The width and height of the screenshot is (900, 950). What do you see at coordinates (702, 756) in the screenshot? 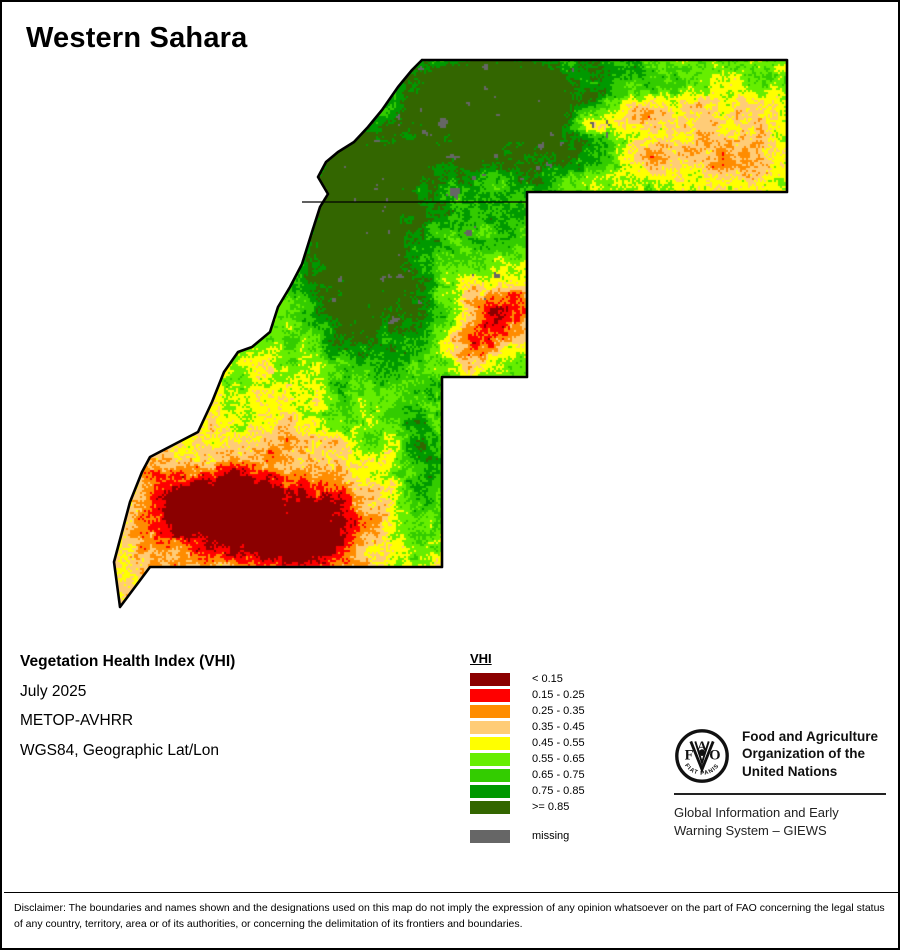
I see `fao-logo-icon: F A O FIAT PANIS` at bounding box center [702, 756].